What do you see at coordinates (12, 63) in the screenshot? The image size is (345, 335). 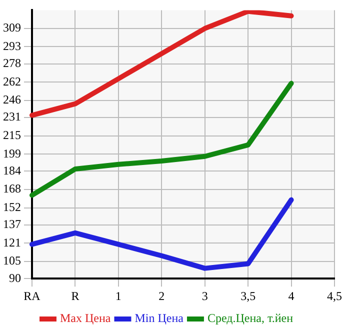 I see `y-tick-label: 278` at bounding box center [12, 63].